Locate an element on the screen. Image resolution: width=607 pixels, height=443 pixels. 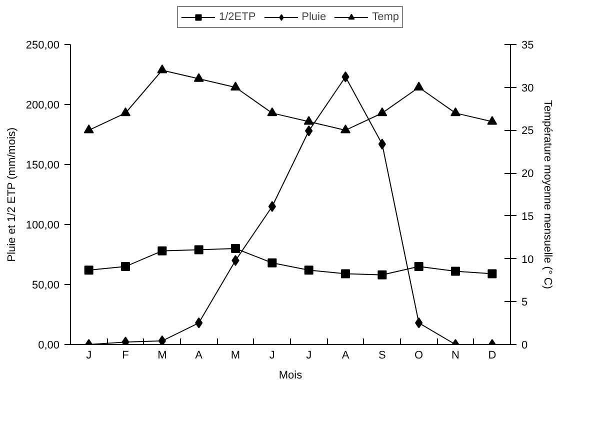
y2-tick-label: 0 is located at coordinates (525, 346).